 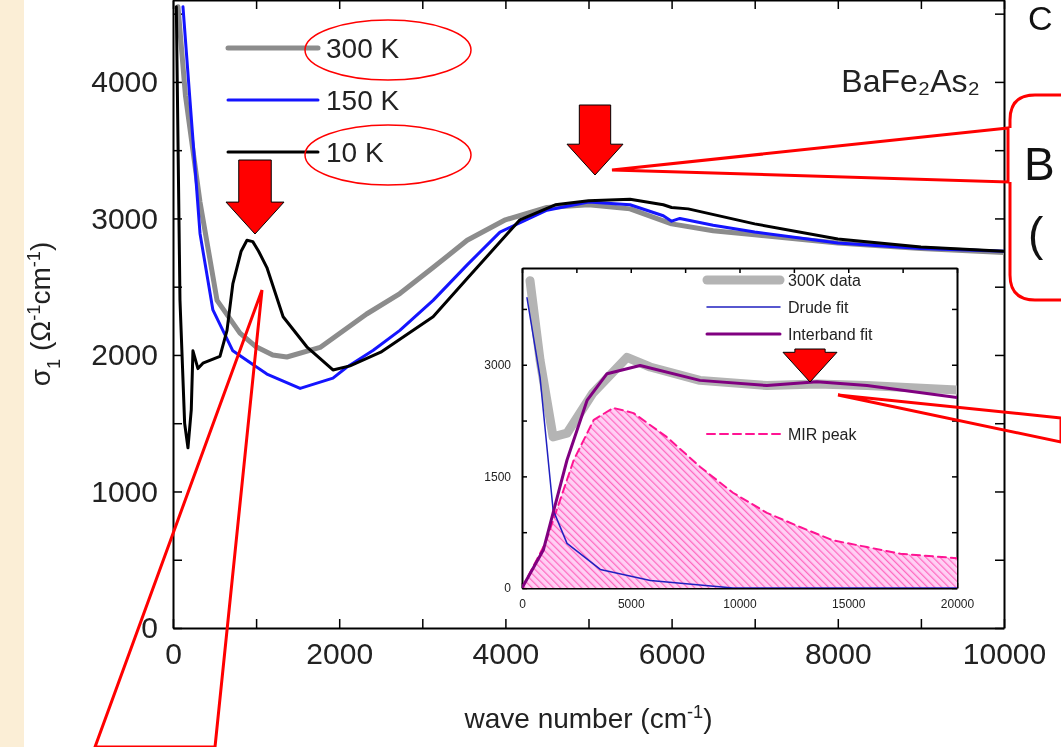 What do you see at coordinates (910, 81) in the screenshot?
I see `annotation: BaFe₂As₂` at bounding box center [910, 81].